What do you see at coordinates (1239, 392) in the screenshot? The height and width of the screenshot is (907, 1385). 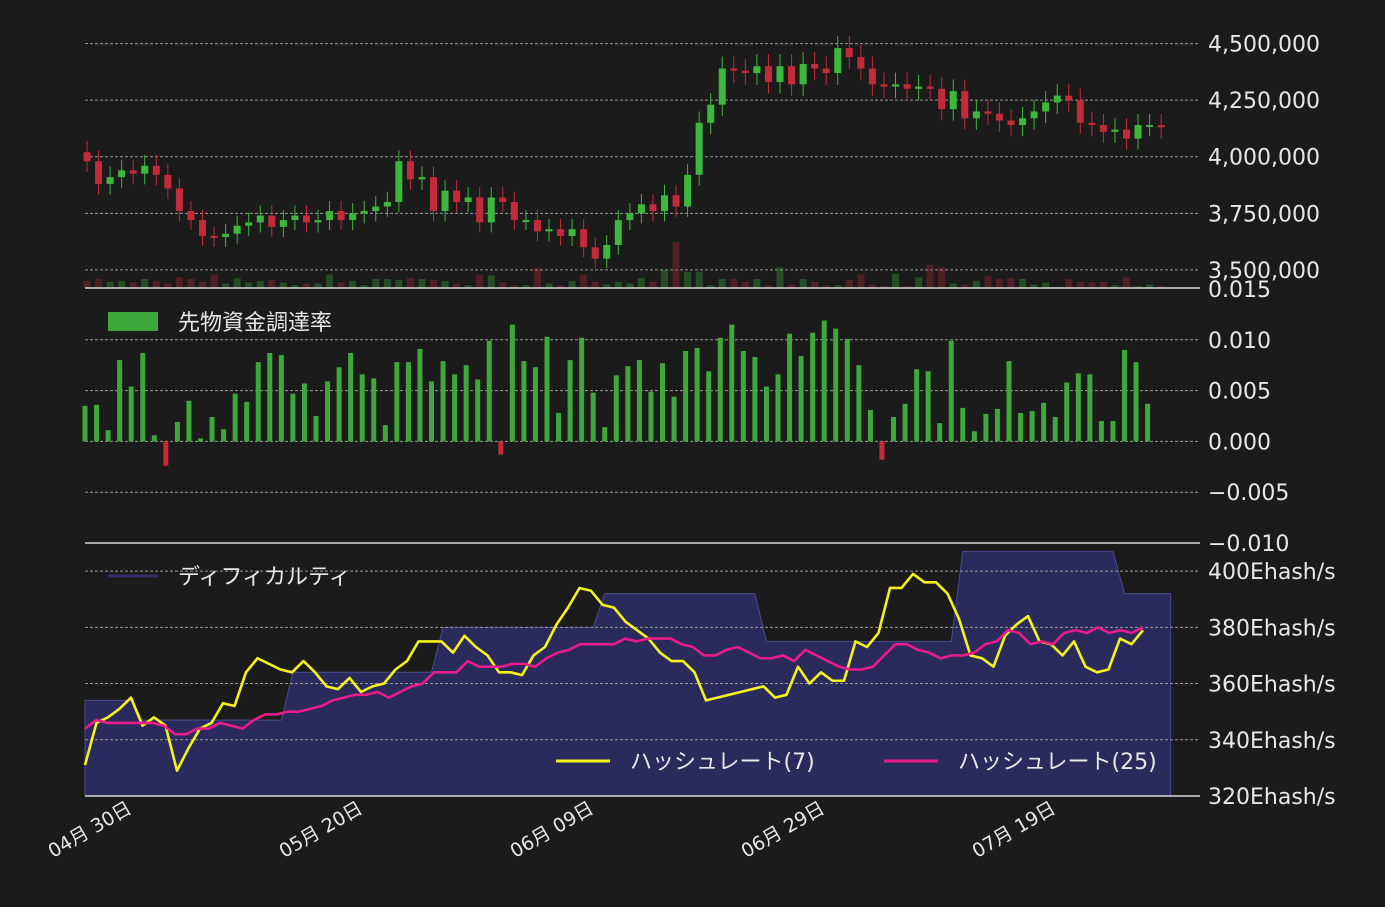 I see `funding-y-tick: 0.005` at bounding box center [1239, 392].